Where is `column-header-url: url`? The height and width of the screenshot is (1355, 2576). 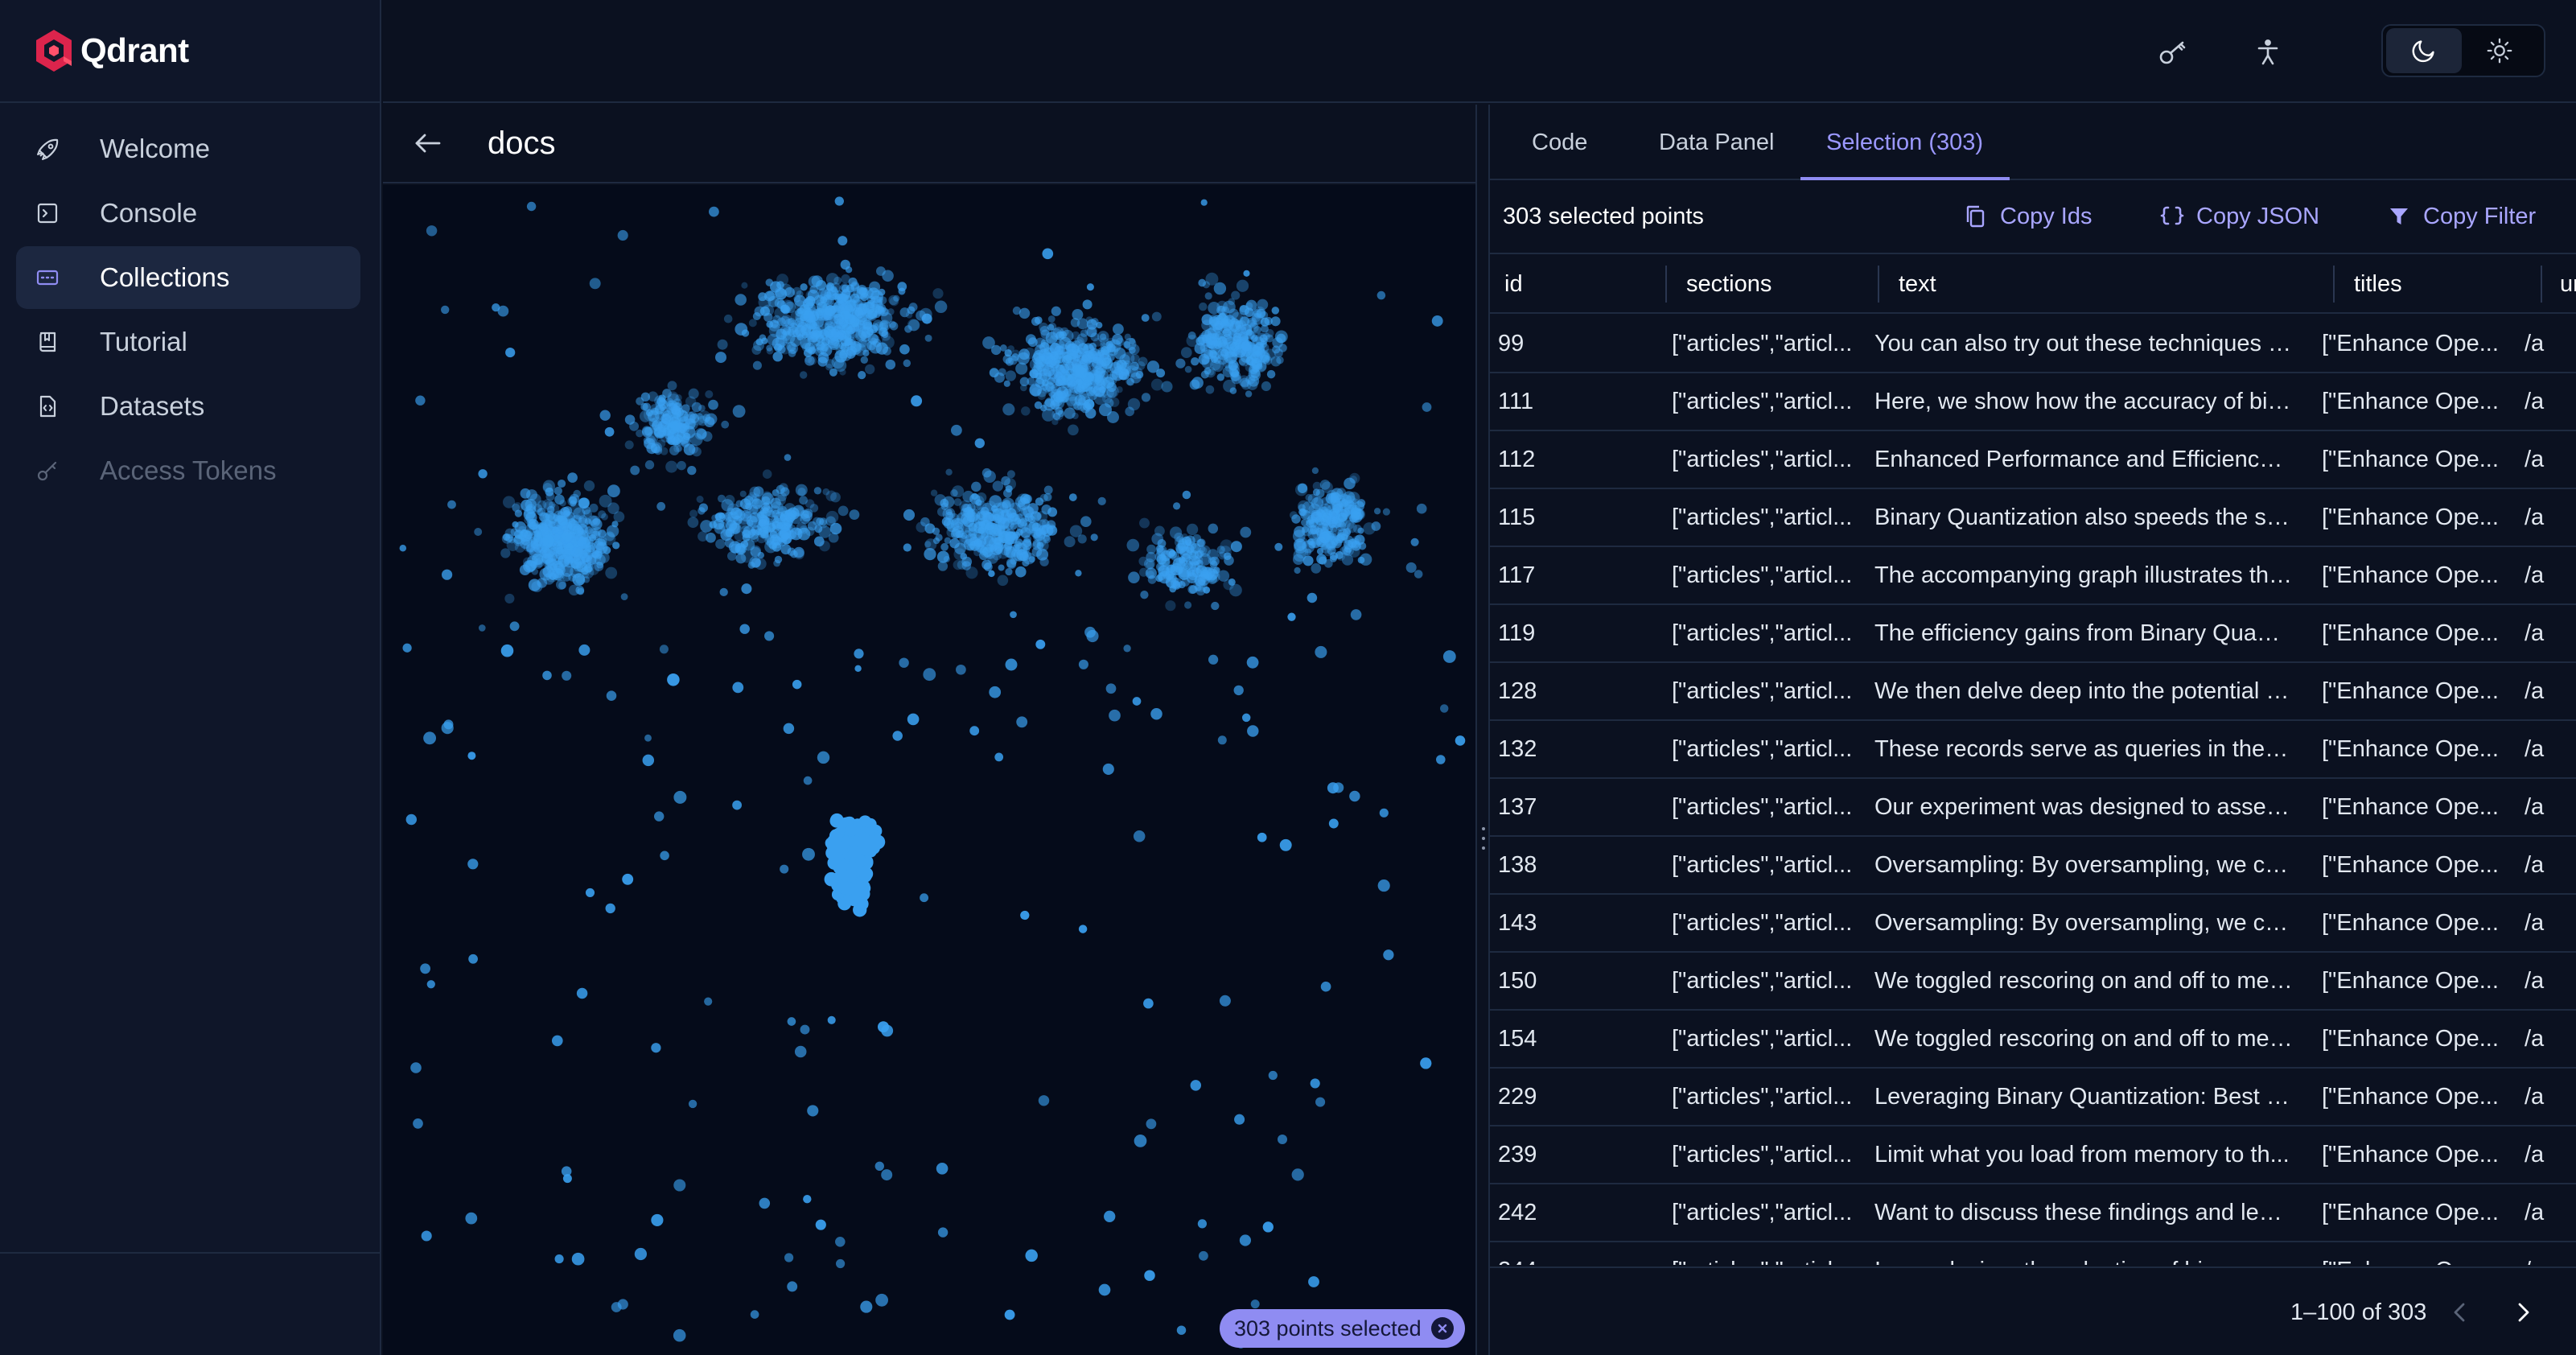 column-header-url: url is located at coordinates (2568, 284).